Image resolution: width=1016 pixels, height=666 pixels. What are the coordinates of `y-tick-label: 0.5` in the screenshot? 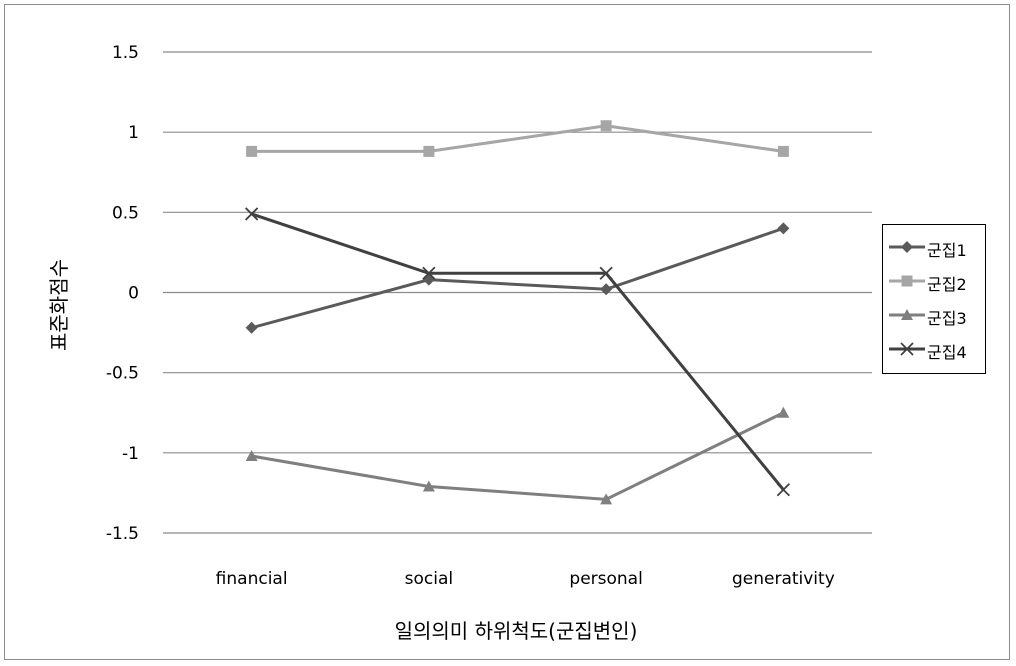 It's located at (125, 213).